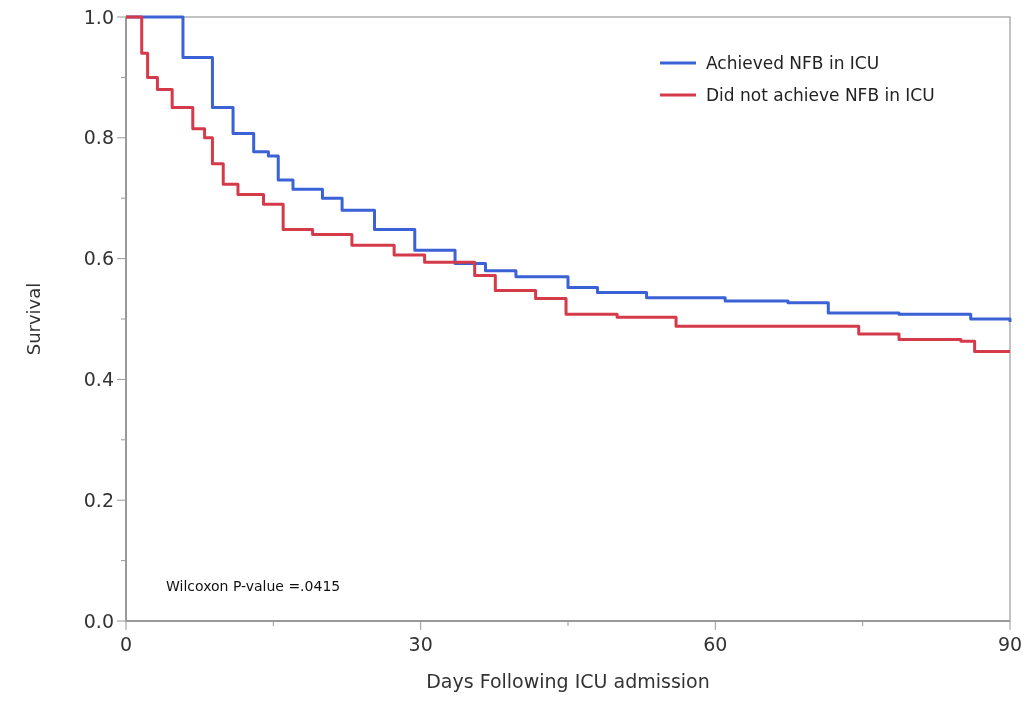 This screenshot has width=1025, height=708. Describe the element at coordinates (33, 319) in the screenshot. I see `y-axis-title: Survival` at that location.